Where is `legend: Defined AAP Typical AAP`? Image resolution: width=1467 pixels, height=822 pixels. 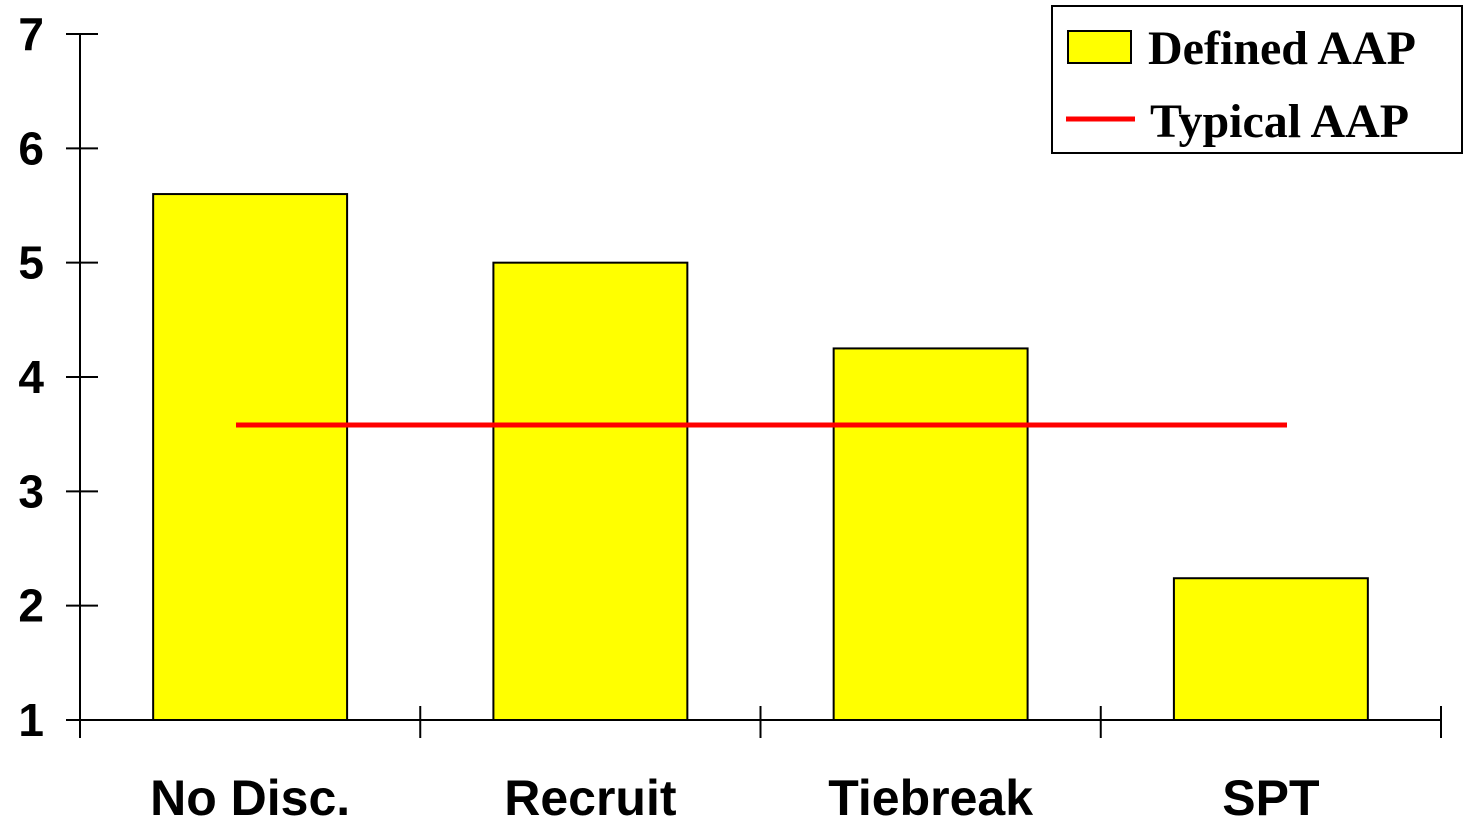
legend: Defined AAP Typical AAP is located at coordinates (1257, 79).